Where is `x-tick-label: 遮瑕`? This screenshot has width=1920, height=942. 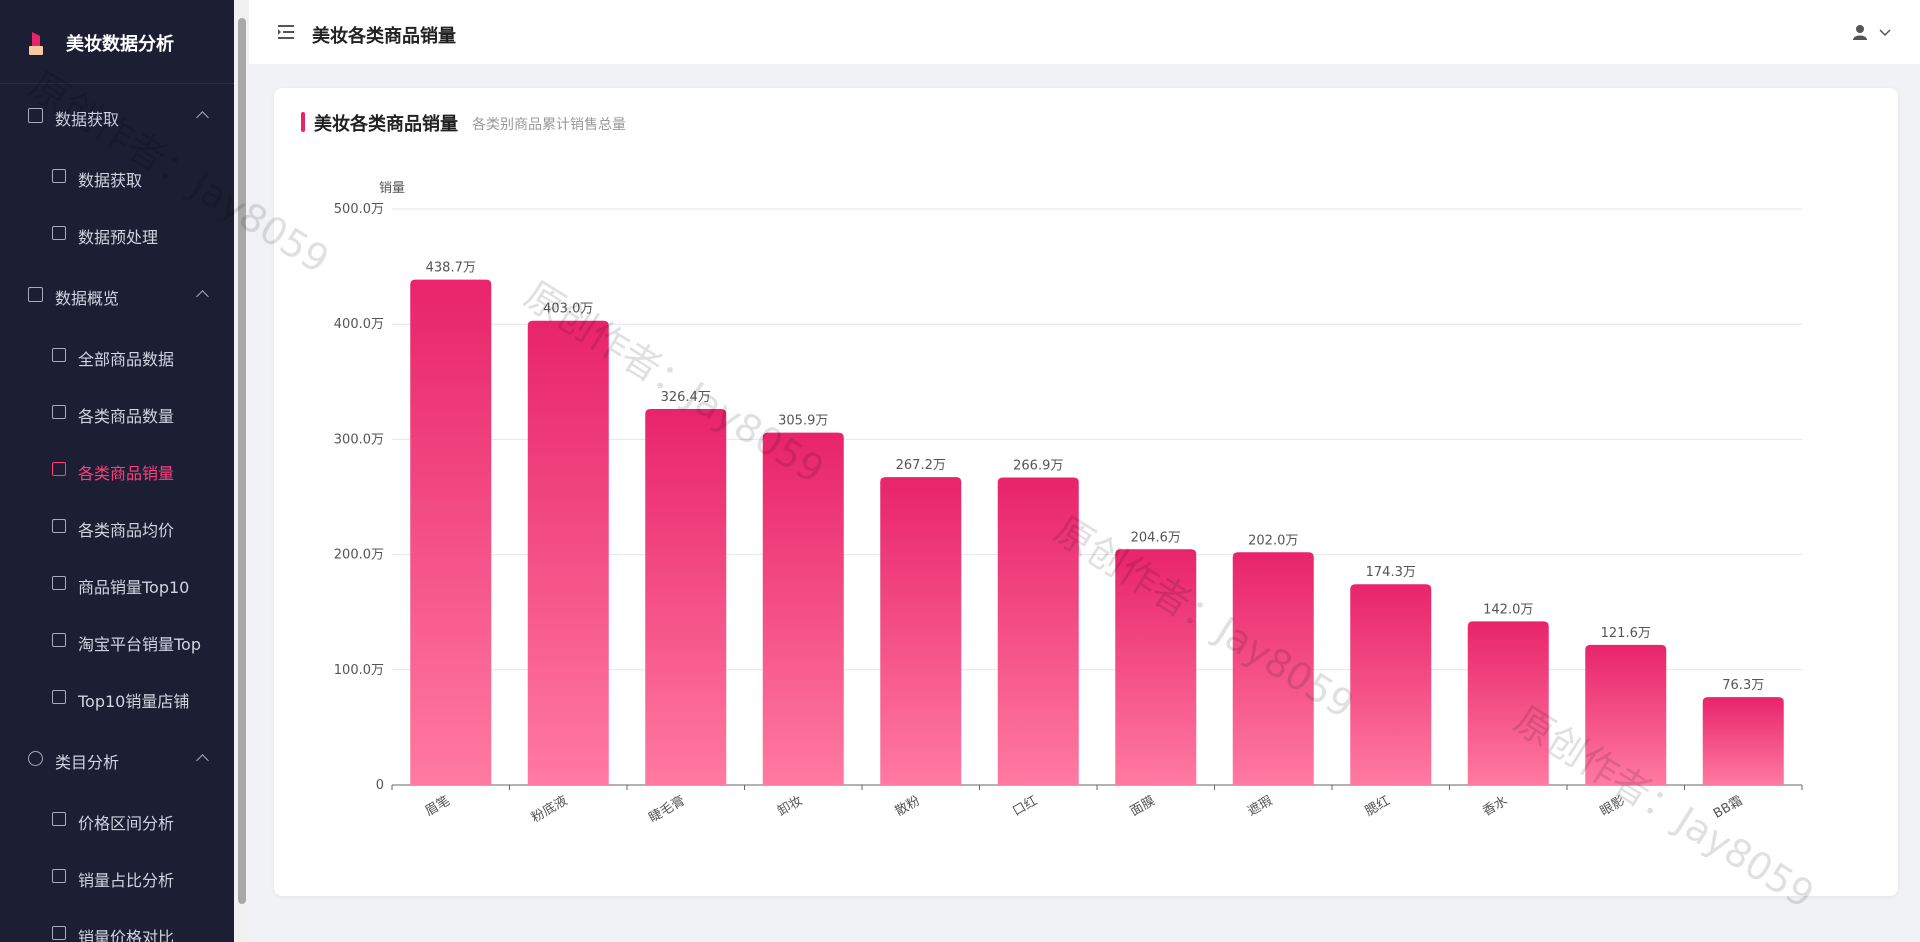
x-tick-label: 遮瑕 is located at coordinates (1260, 806).